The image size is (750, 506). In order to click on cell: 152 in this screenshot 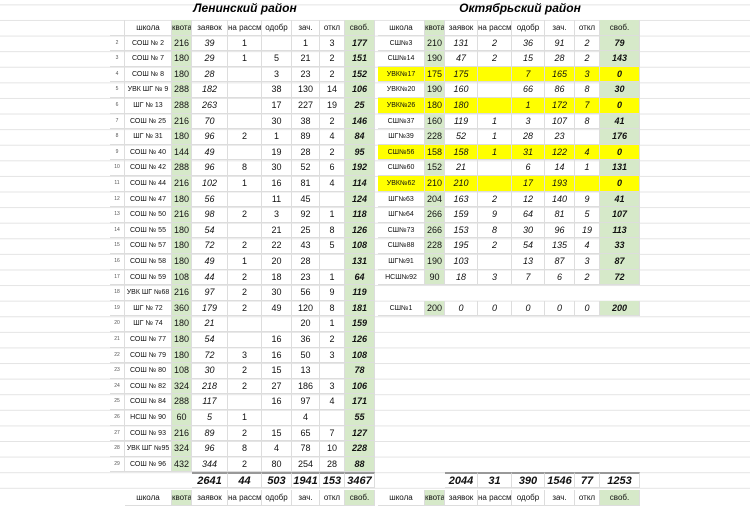, I will do `click(360, 74)`.